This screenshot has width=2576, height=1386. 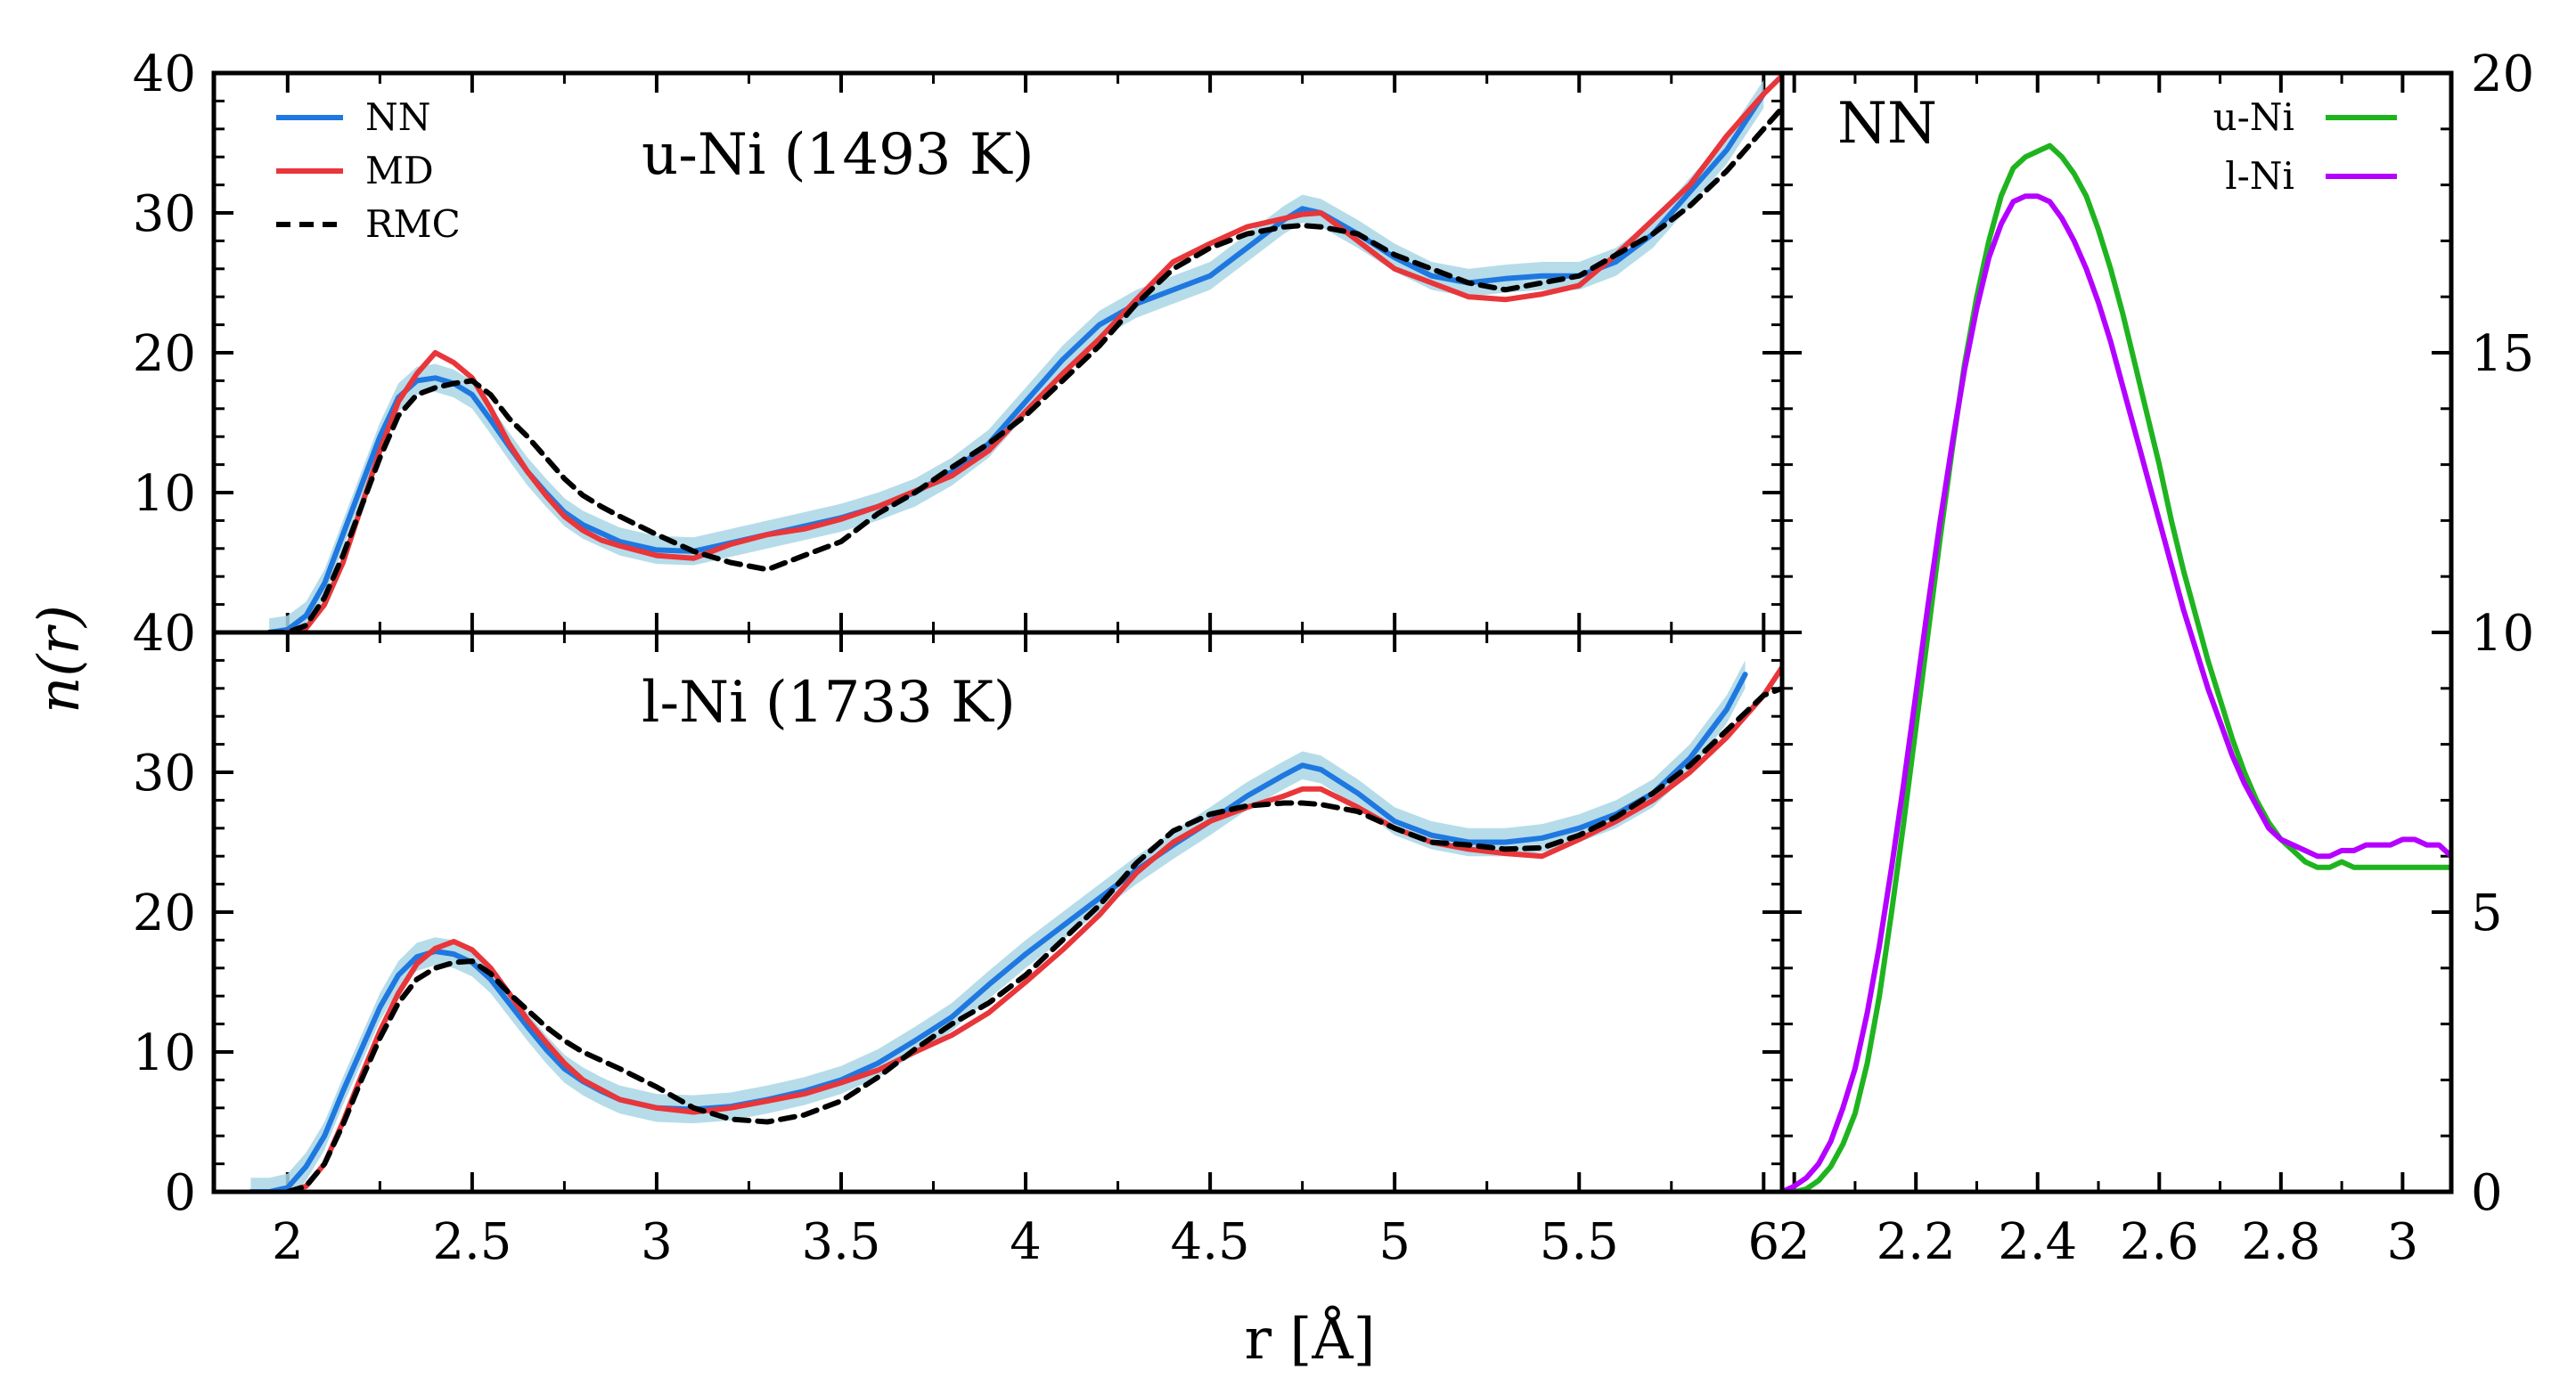 I want to click on bottom-x-tick-label-3-5: 3.5, so click(x=840, y=1242).